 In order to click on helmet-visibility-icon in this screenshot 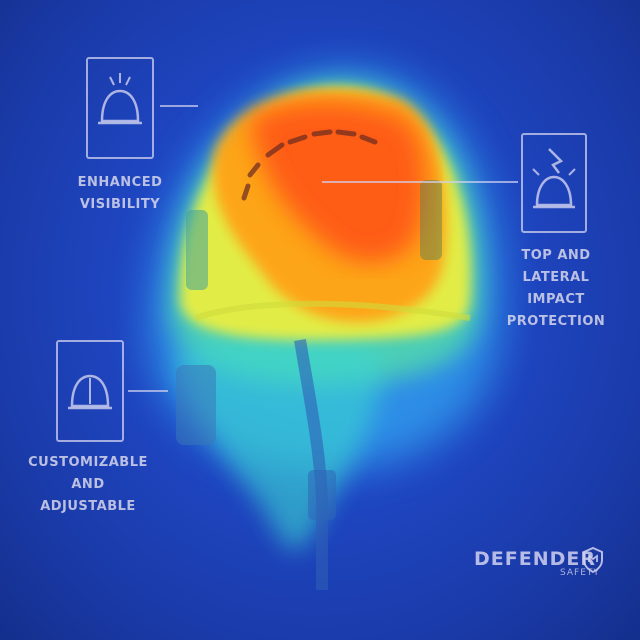, I will do `click(120, 108)`.